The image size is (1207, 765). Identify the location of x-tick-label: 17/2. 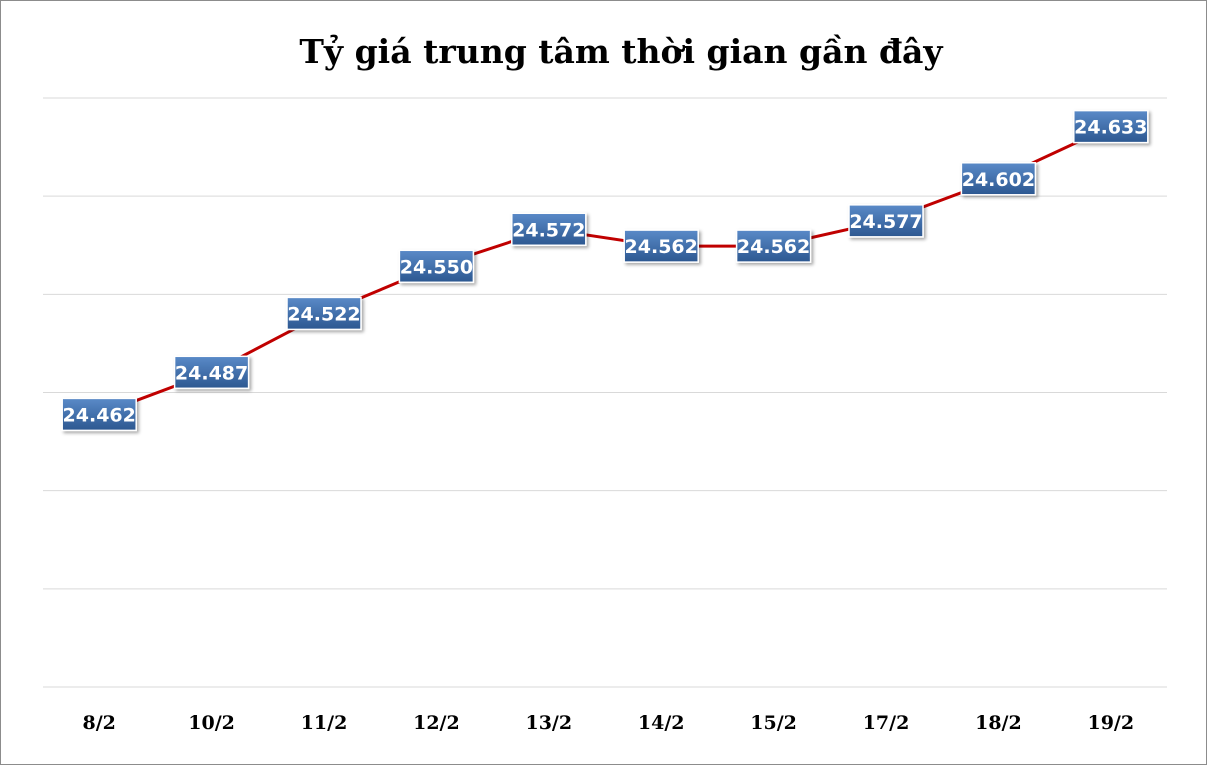
(886, 723).